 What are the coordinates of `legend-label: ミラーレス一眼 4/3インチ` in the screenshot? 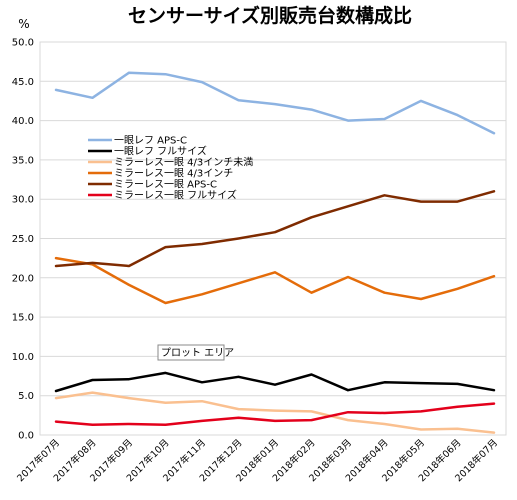 It's located at (173, 174).